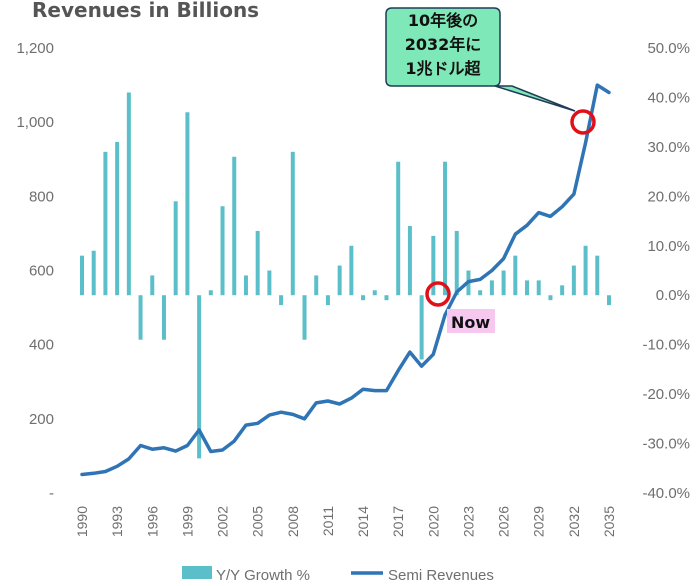 Image resolution: width=698 pixels, height=586 pixels. I want to click on x-tick-label: 2035, so click(609, 521).